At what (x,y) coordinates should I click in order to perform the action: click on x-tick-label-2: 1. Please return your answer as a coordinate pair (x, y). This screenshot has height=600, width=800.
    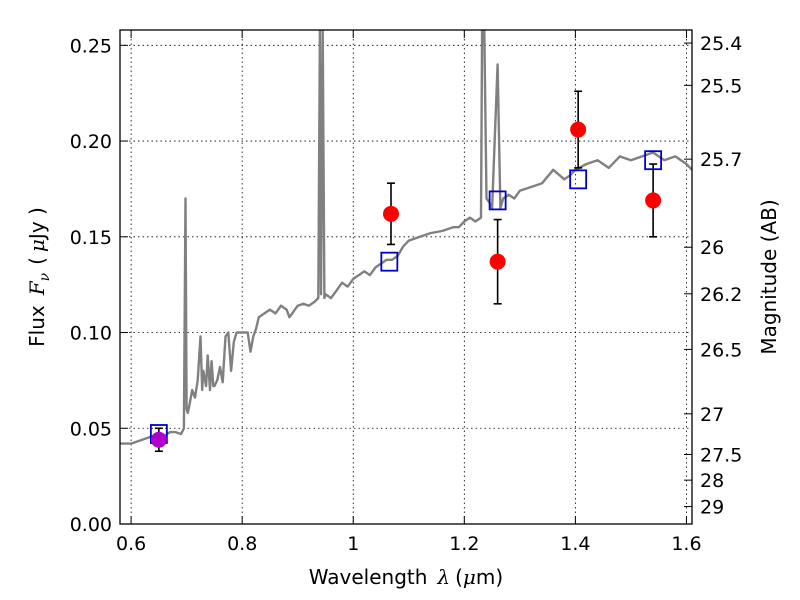
    Looking at the image, I should click on (353, 544).